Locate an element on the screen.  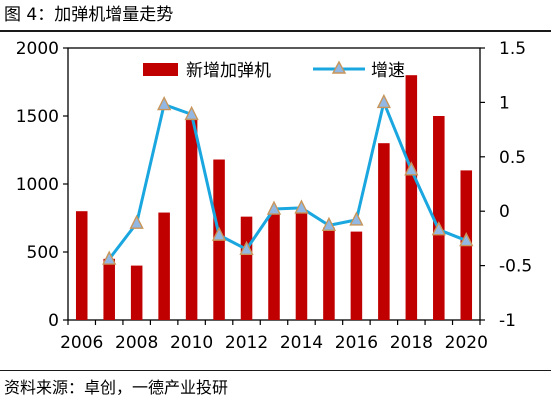
bar-2015 is located at coordinates (329, 273).